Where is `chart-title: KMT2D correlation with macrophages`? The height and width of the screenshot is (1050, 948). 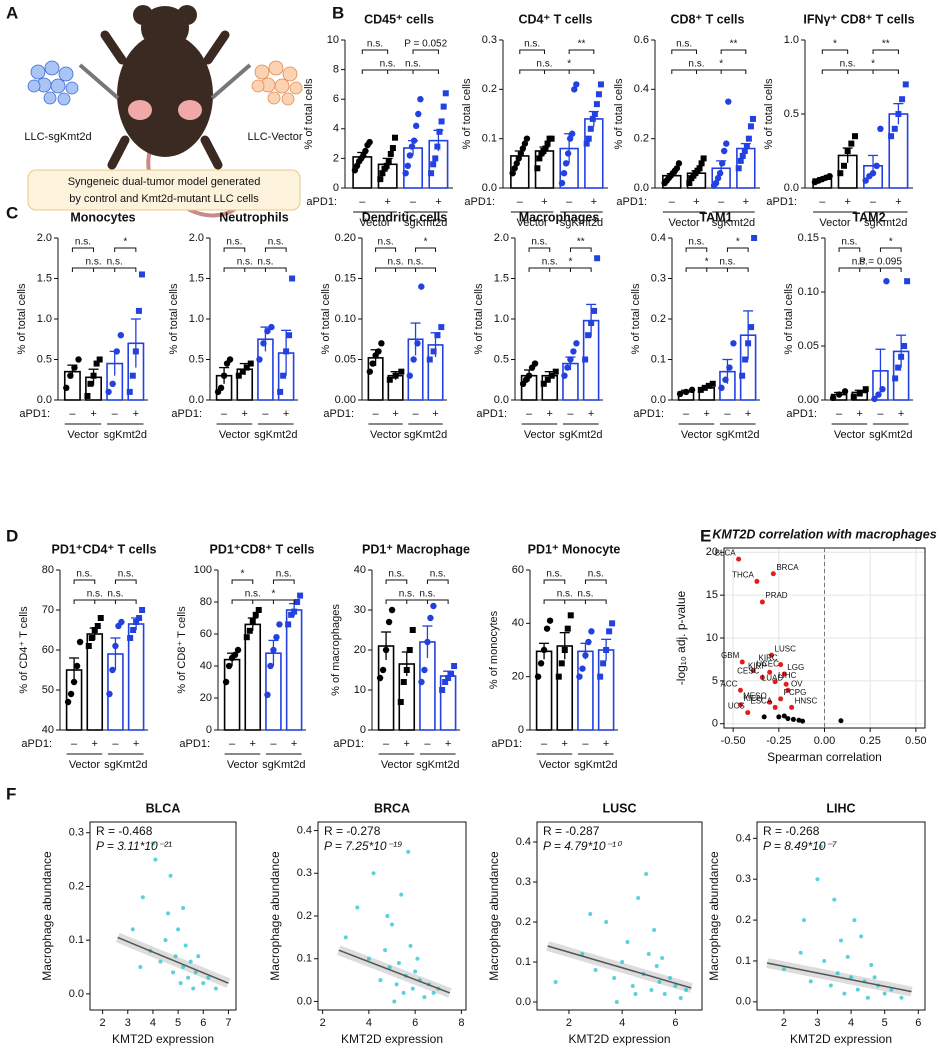
chart-title: KMT2D correlation with macrophages is located at coordinates (824, 534).